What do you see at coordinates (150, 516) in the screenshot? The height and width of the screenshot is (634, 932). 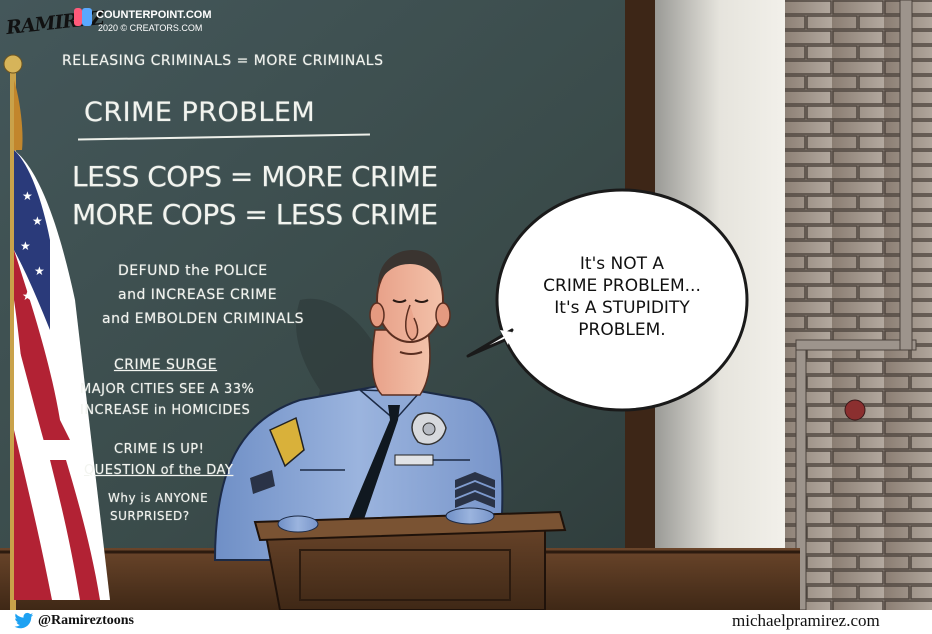 I see `chalk-question-2: SURPRISED?` at bounding box center [150, 516].